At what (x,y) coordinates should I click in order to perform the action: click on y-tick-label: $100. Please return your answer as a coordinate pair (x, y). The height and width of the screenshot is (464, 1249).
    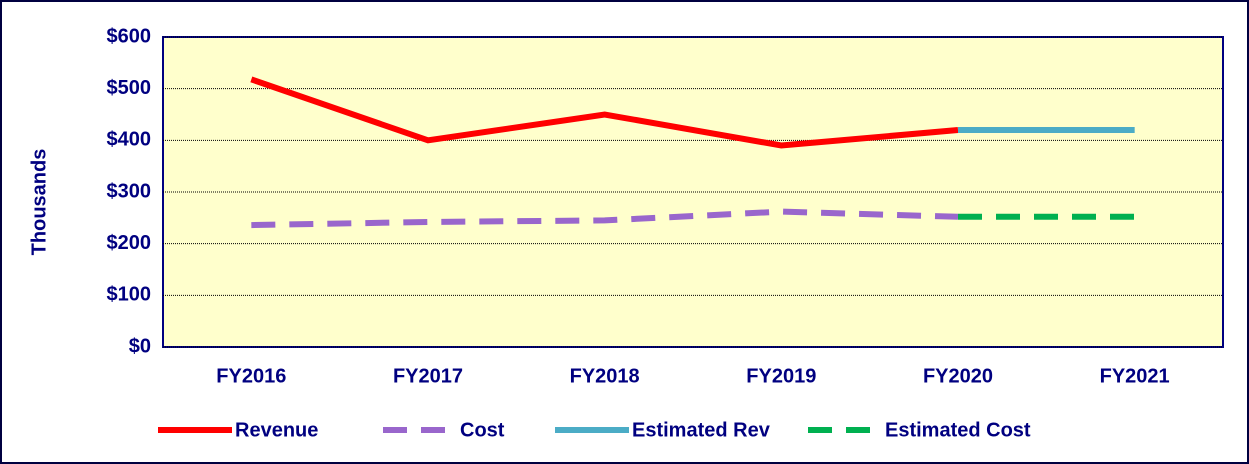
    Looking at the image, I should click on (129, 295).